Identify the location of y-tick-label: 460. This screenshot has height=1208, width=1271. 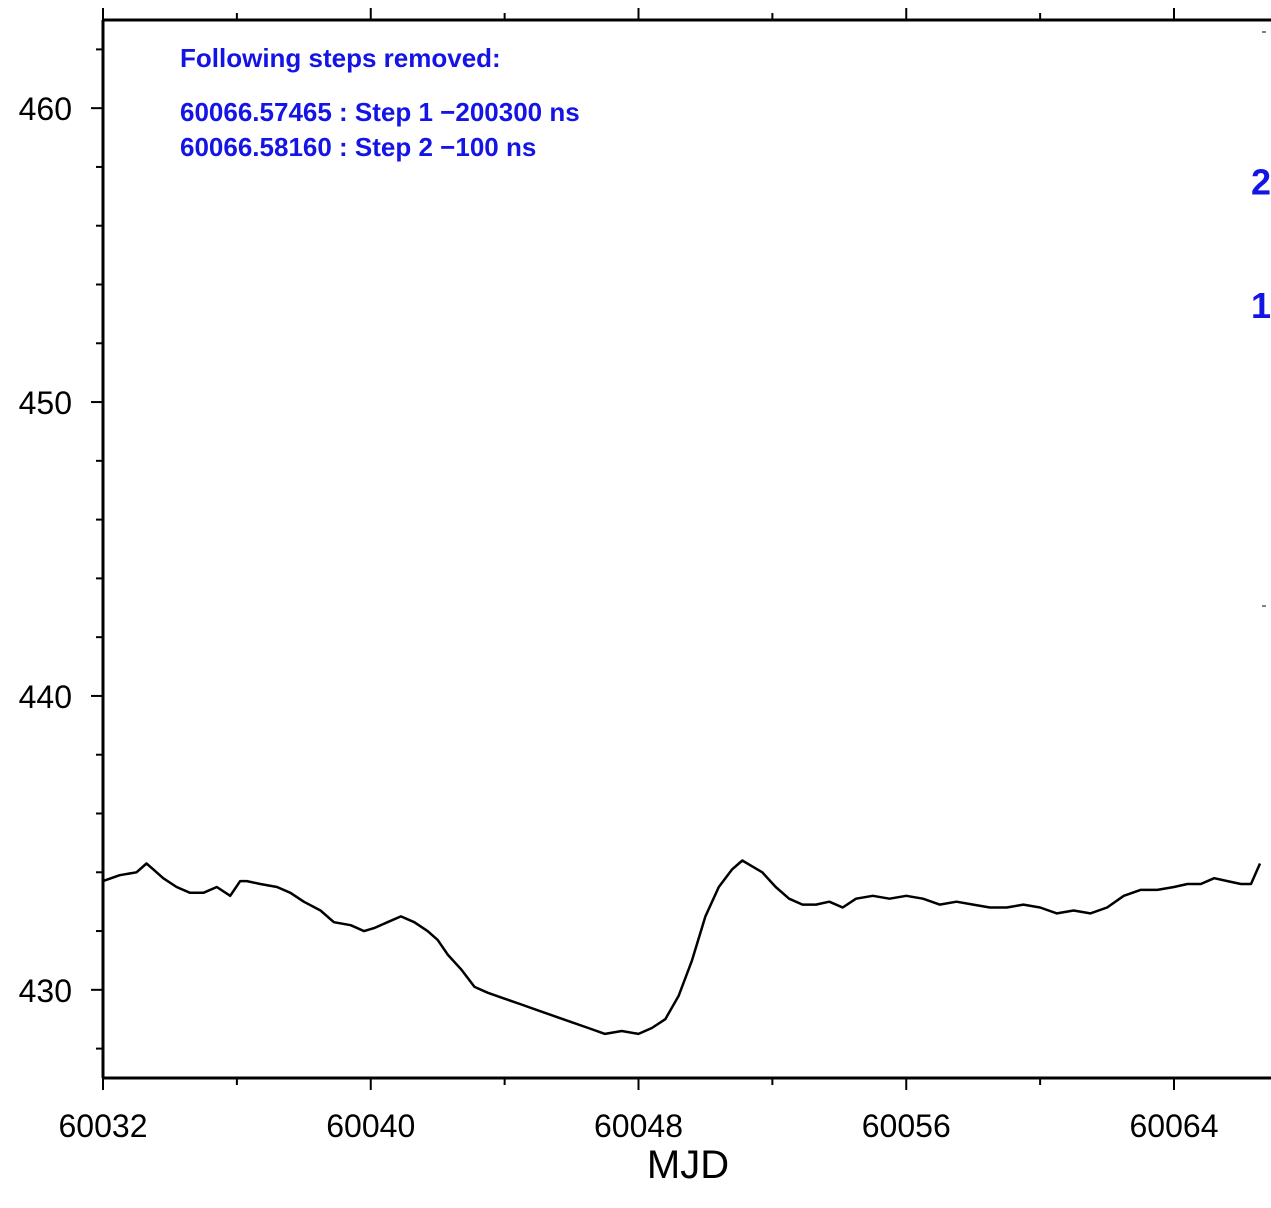
(45, 109).